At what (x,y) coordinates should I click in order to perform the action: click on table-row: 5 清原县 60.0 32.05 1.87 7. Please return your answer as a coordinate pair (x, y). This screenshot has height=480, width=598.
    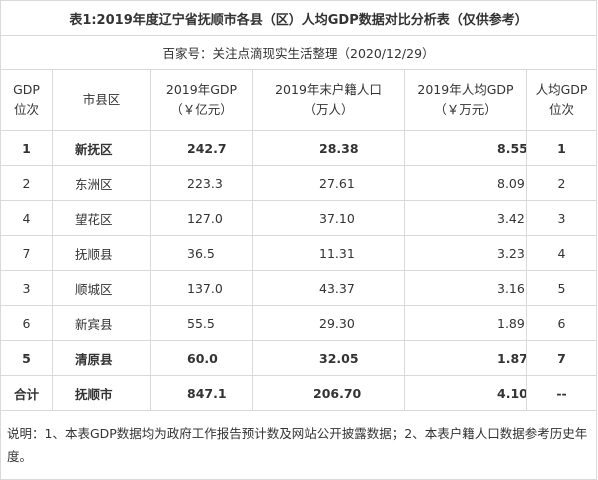
    Looking at the image, I should click on (299, 358).